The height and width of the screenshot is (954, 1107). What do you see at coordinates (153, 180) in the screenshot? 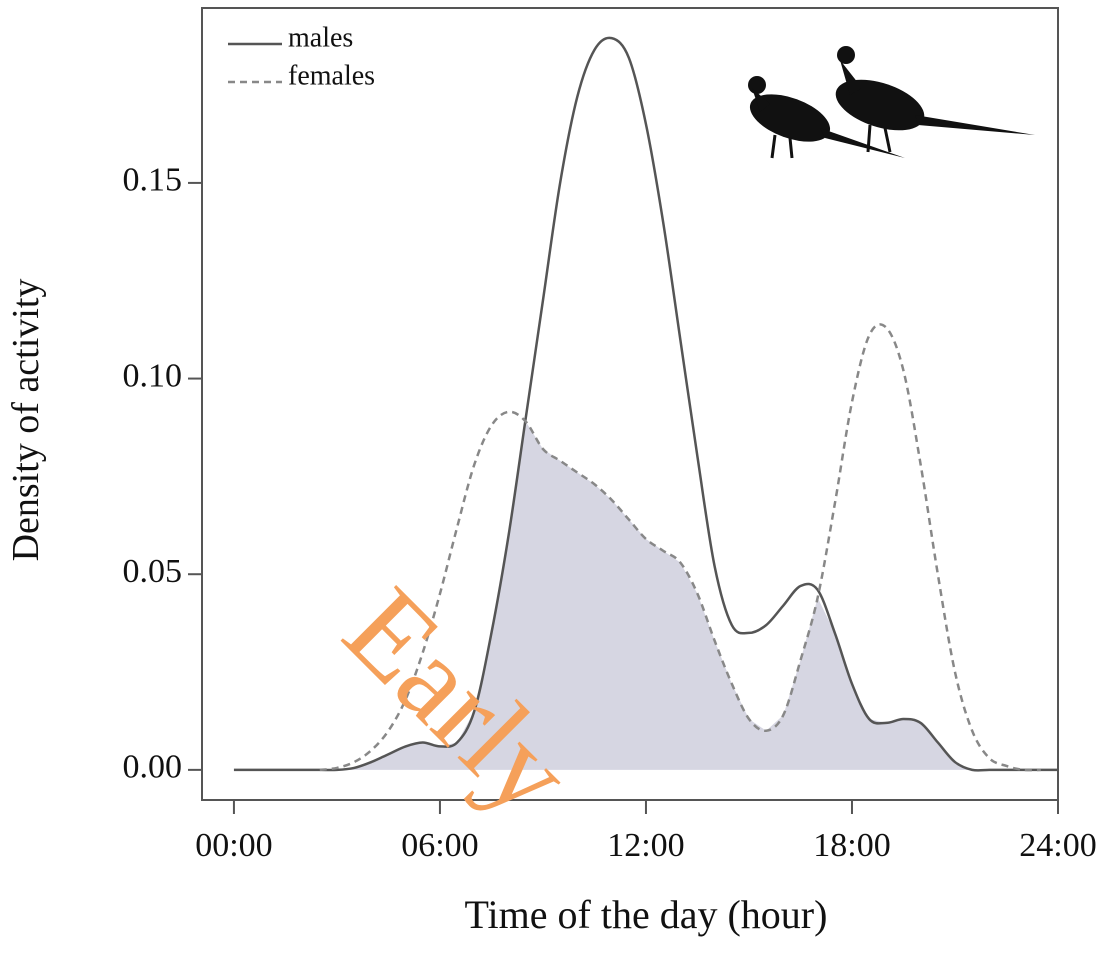
I see `y-tick-label: 0.15` at bounding box center [153, 180].